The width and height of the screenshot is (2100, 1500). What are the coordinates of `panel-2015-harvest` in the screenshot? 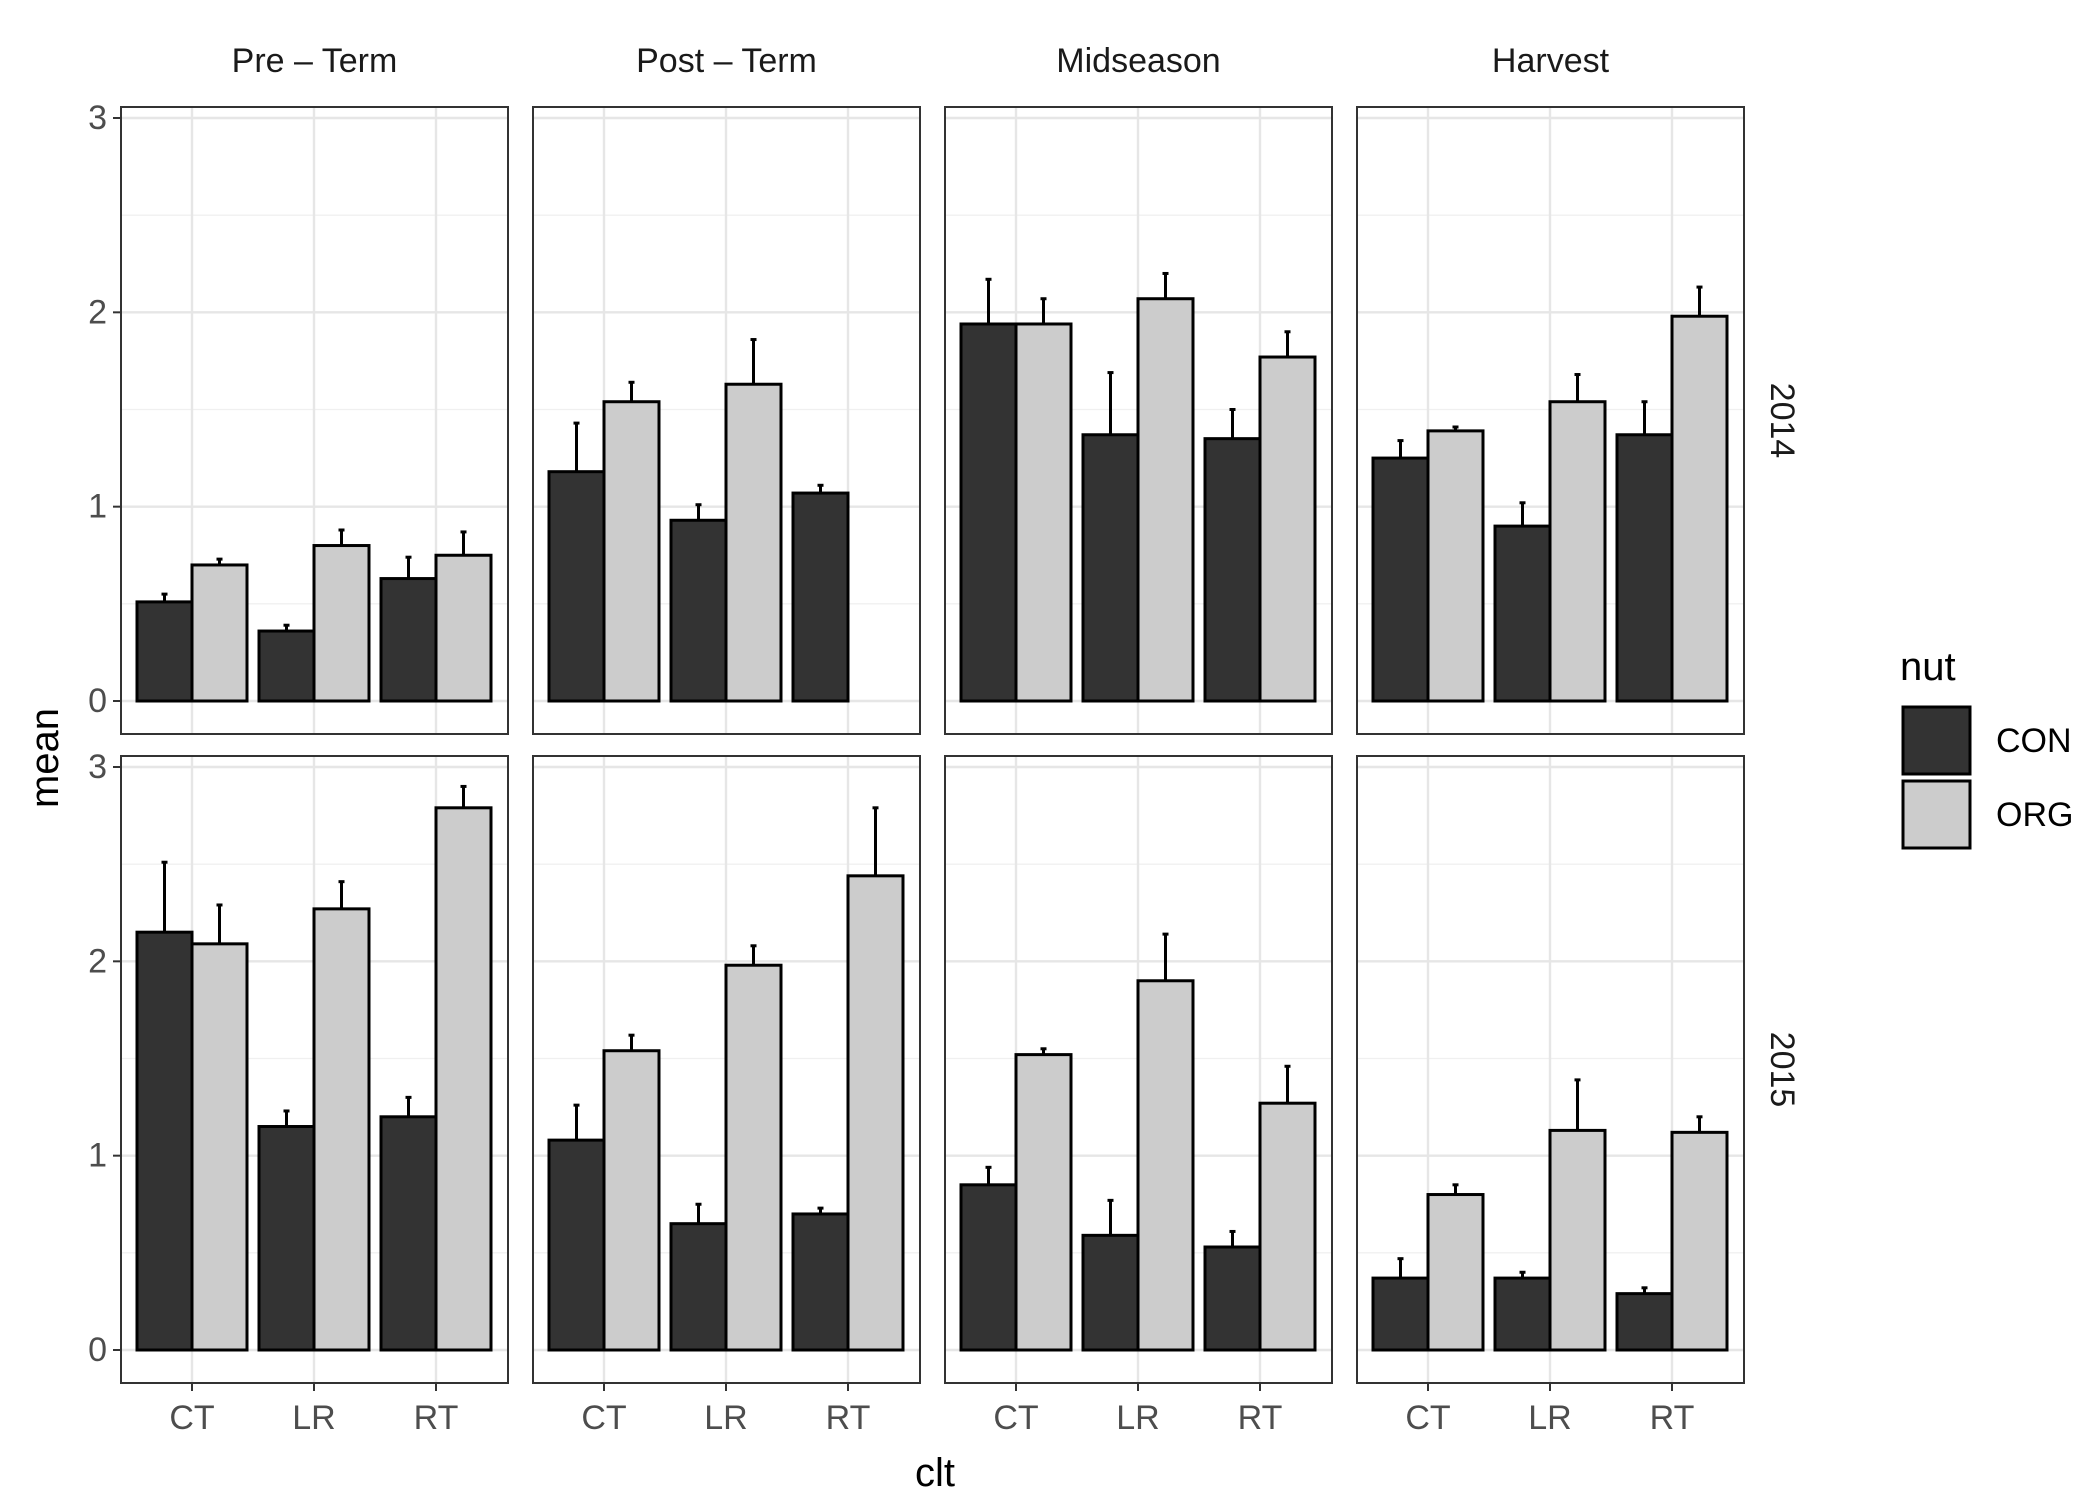 It's located at (1550, 1069).